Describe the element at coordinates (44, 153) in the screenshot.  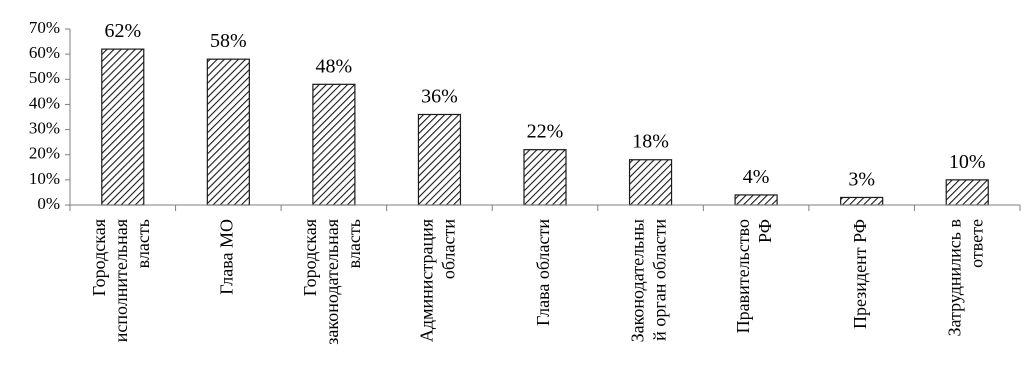
I see `y-tick-label: 20%` at that location.